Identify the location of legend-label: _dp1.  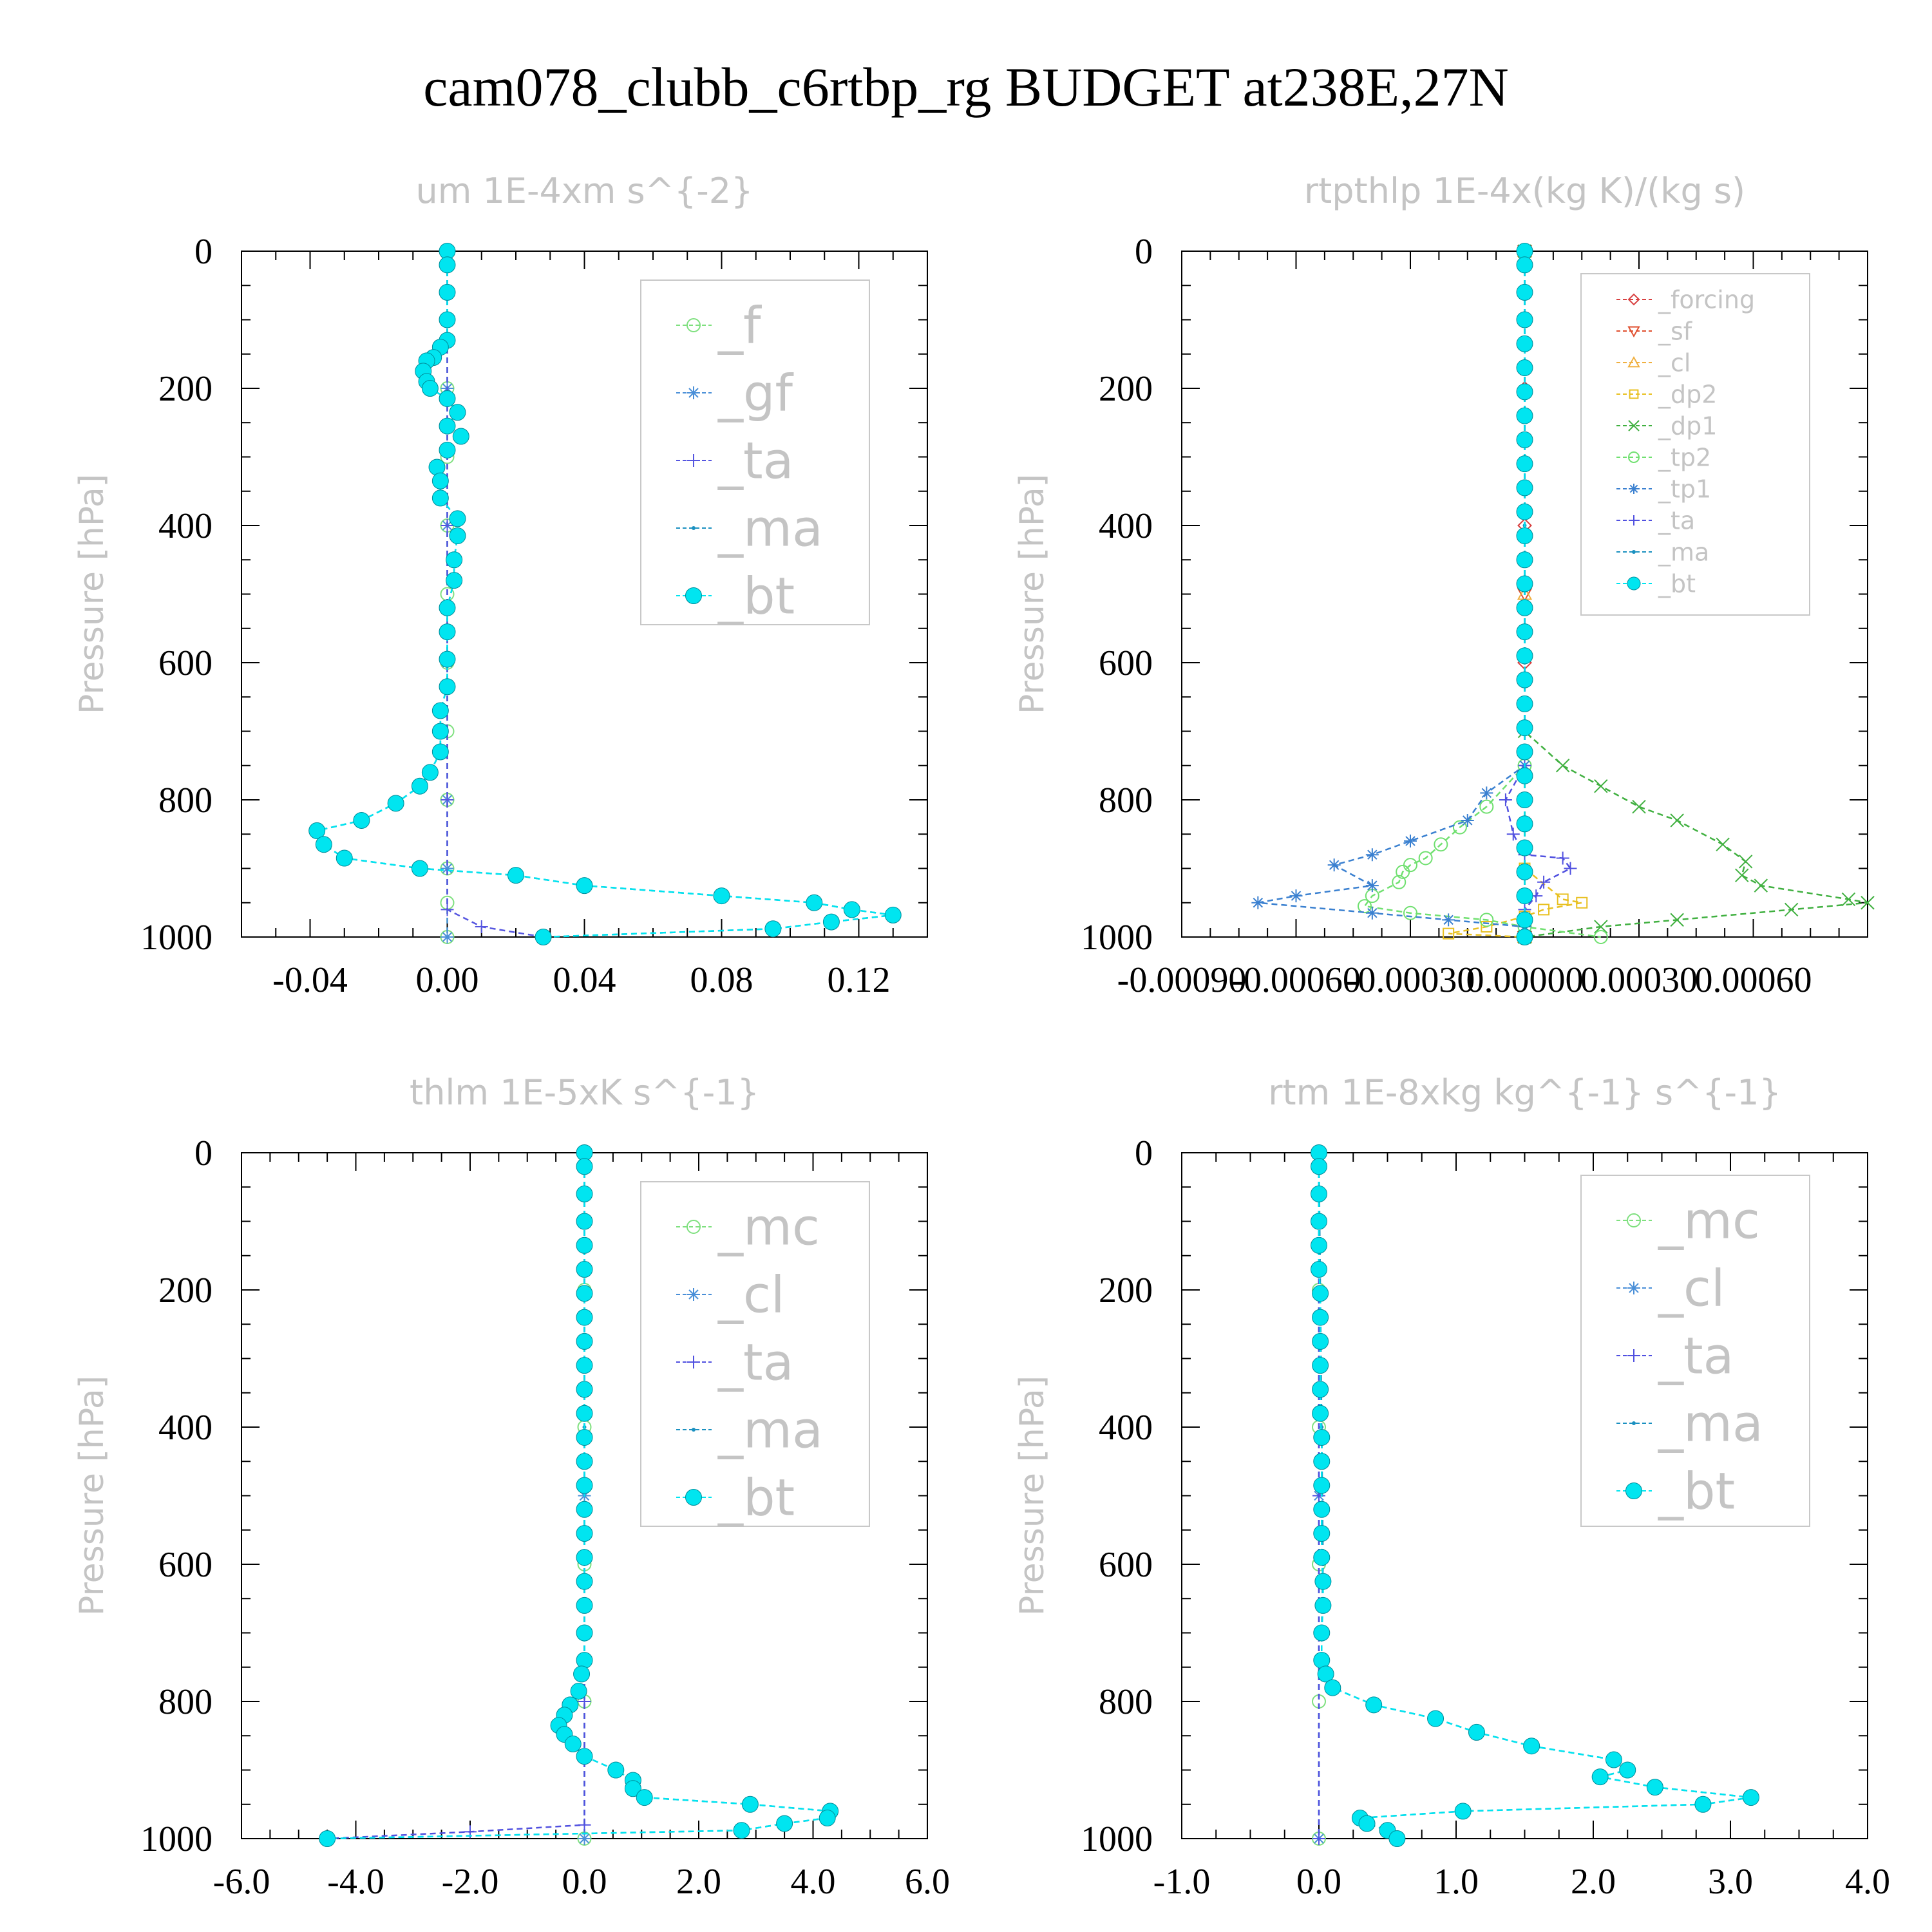
(1688, 426).